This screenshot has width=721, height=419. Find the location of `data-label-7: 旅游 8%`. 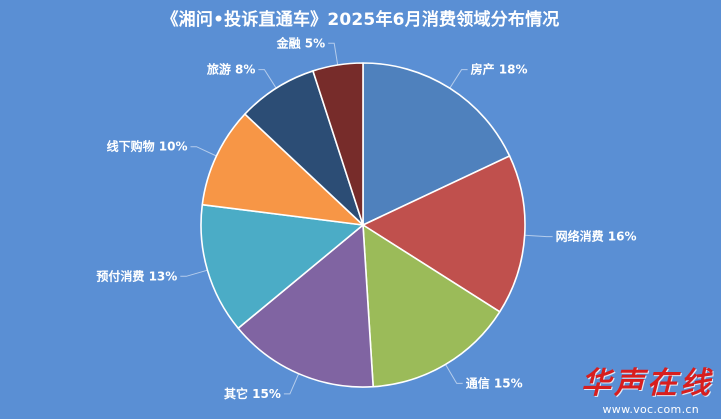

data-label-7: 旅游 8% is located at coordinates (231, 69).